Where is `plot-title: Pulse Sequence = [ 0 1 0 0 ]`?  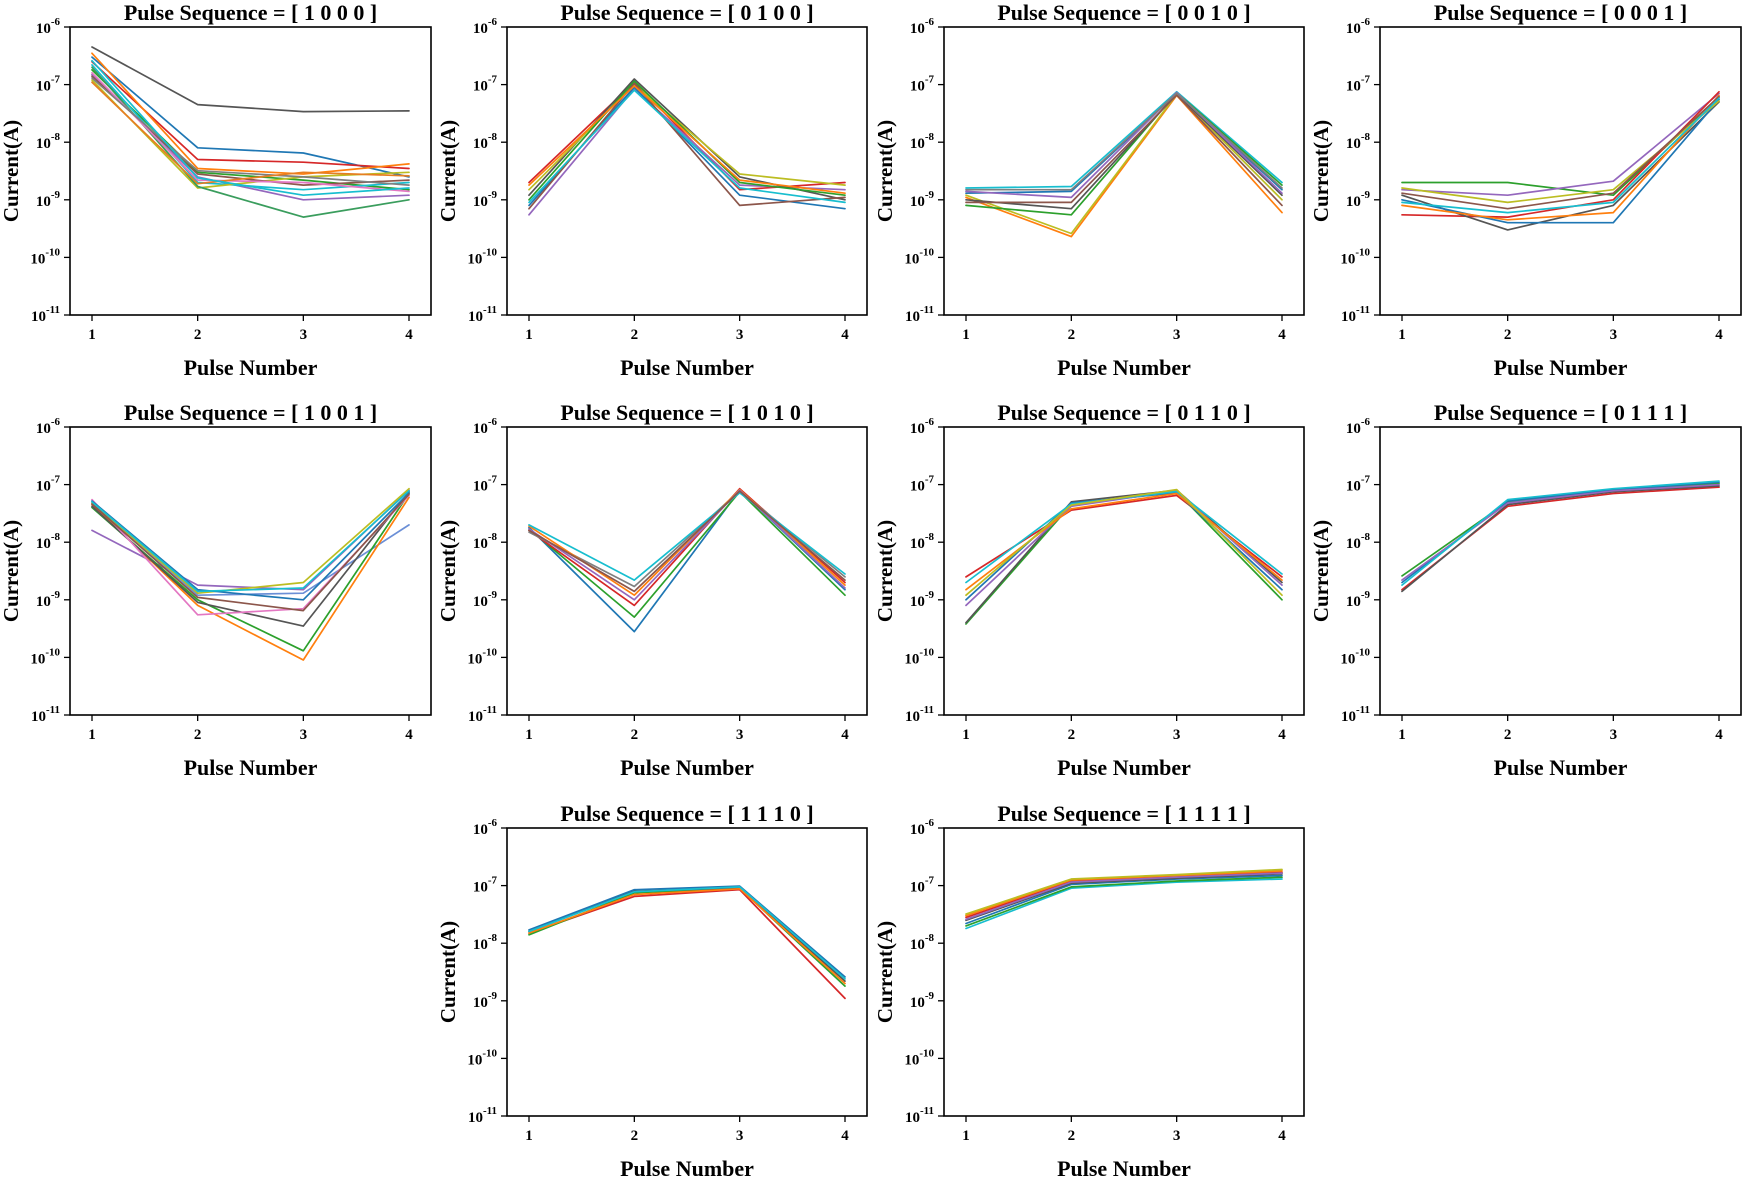 plot-title: Pulse Sequence = [ 0 1 0 0 ] is located at coordinates (686, 12).